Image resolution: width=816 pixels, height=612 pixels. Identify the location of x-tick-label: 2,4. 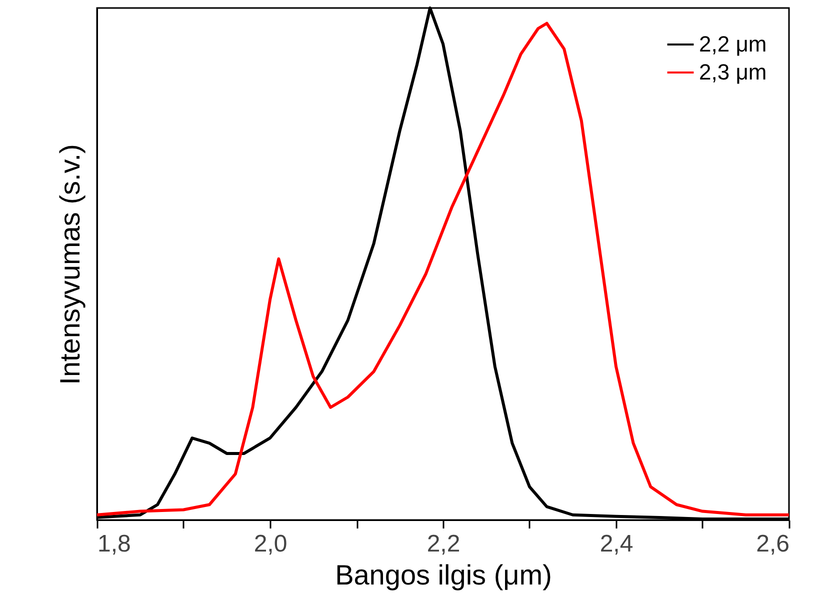
(617, 544).